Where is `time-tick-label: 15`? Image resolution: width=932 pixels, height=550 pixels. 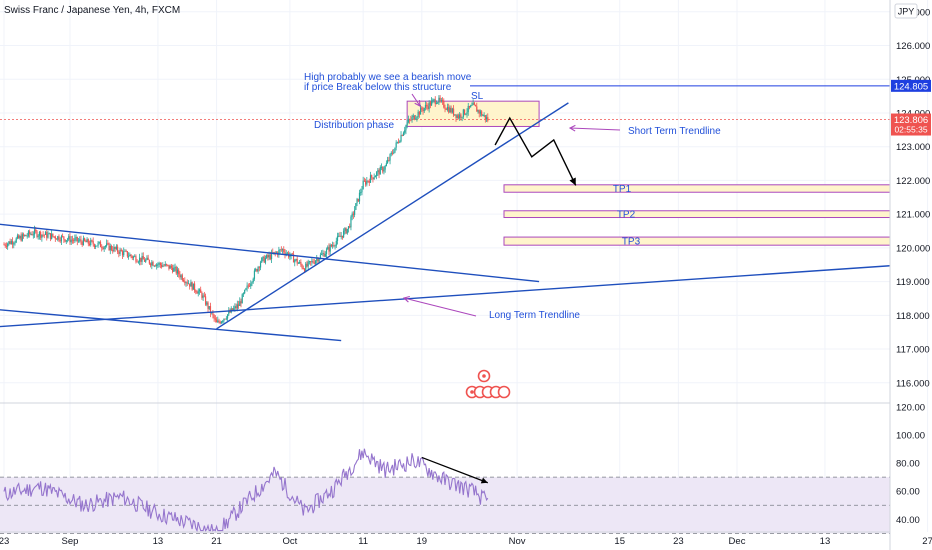
time-tick-label: 15 is located at coordinates (619, 541).